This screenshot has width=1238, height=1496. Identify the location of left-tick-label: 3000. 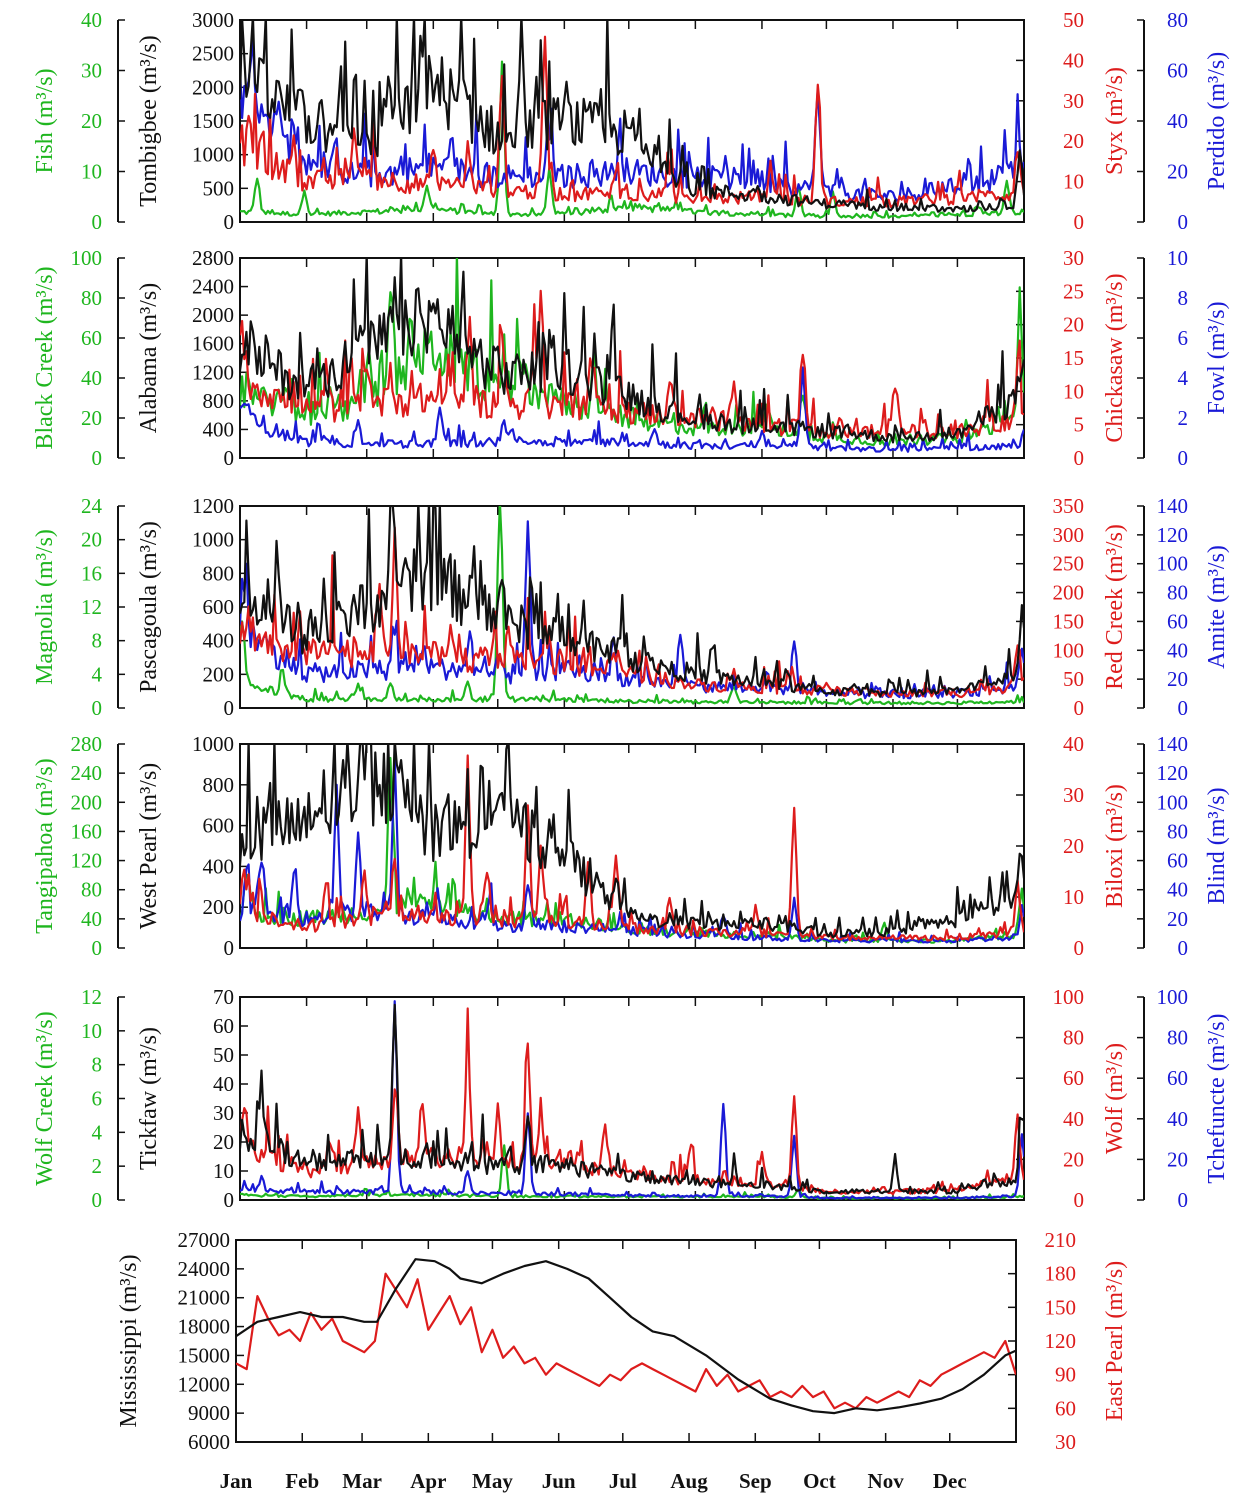
(213, 20).